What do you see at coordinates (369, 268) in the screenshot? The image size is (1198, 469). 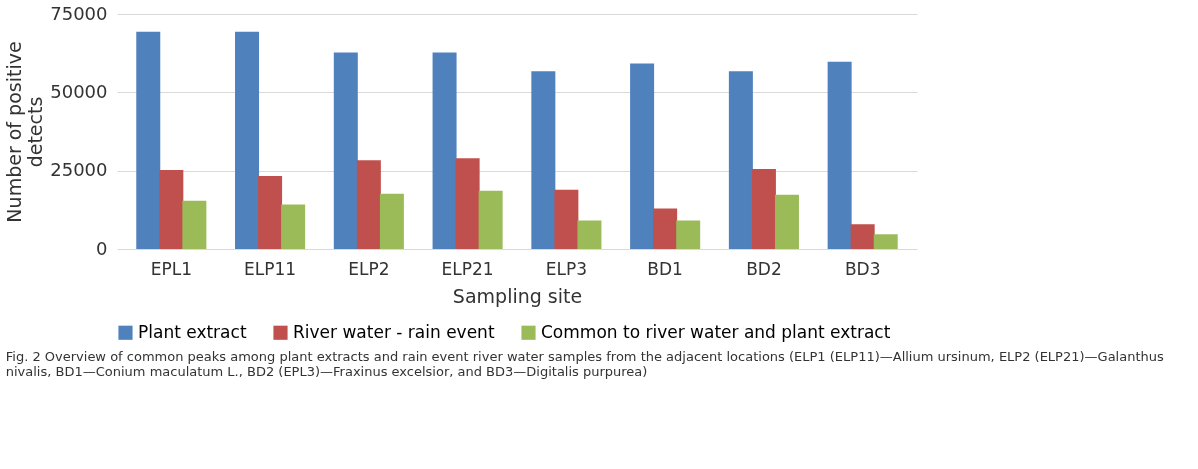 I see `x-tick-label: ELP2` at bounding box center [369, 268].